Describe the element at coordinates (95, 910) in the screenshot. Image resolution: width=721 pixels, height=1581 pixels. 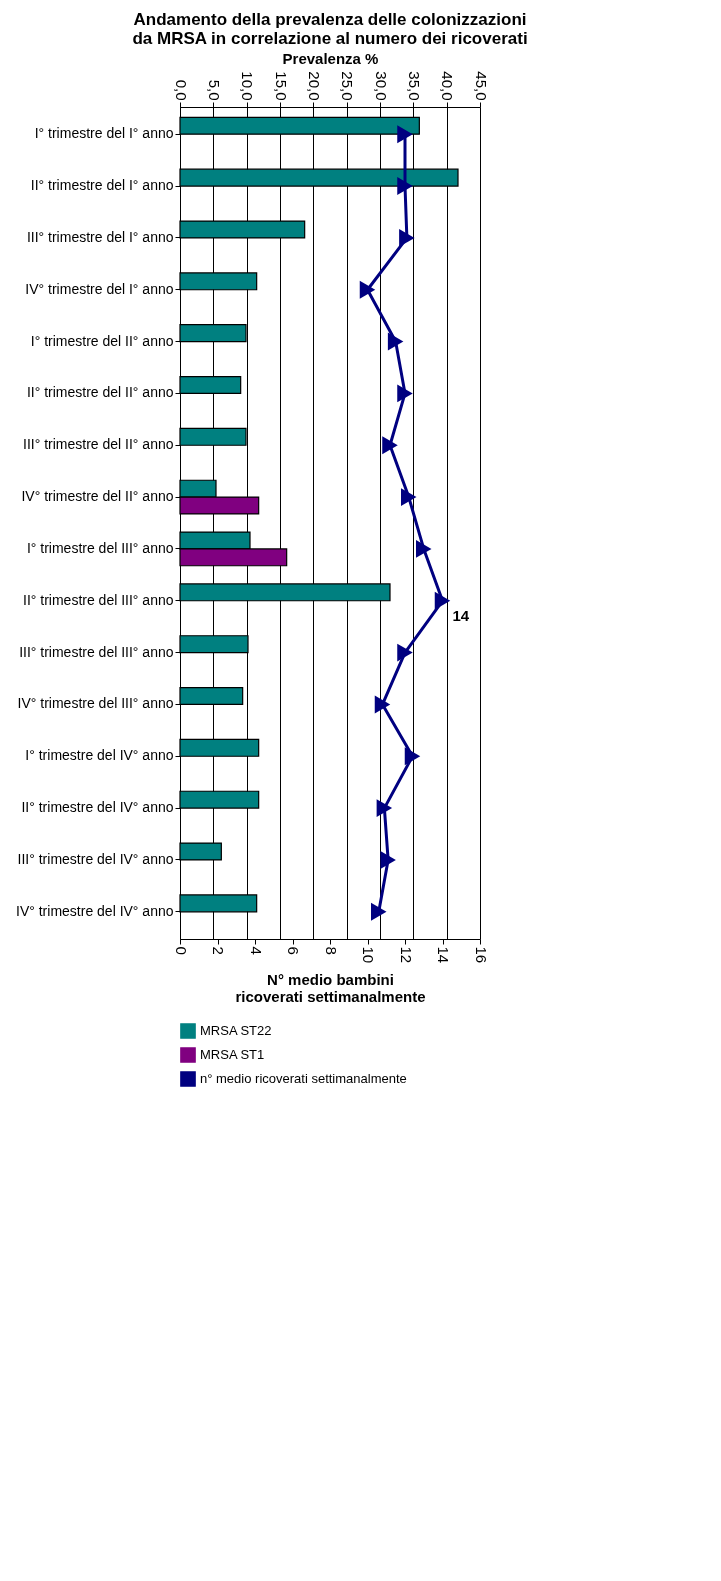
I see `y-tick-label: IV° trimestre del IV° anno` at that location.